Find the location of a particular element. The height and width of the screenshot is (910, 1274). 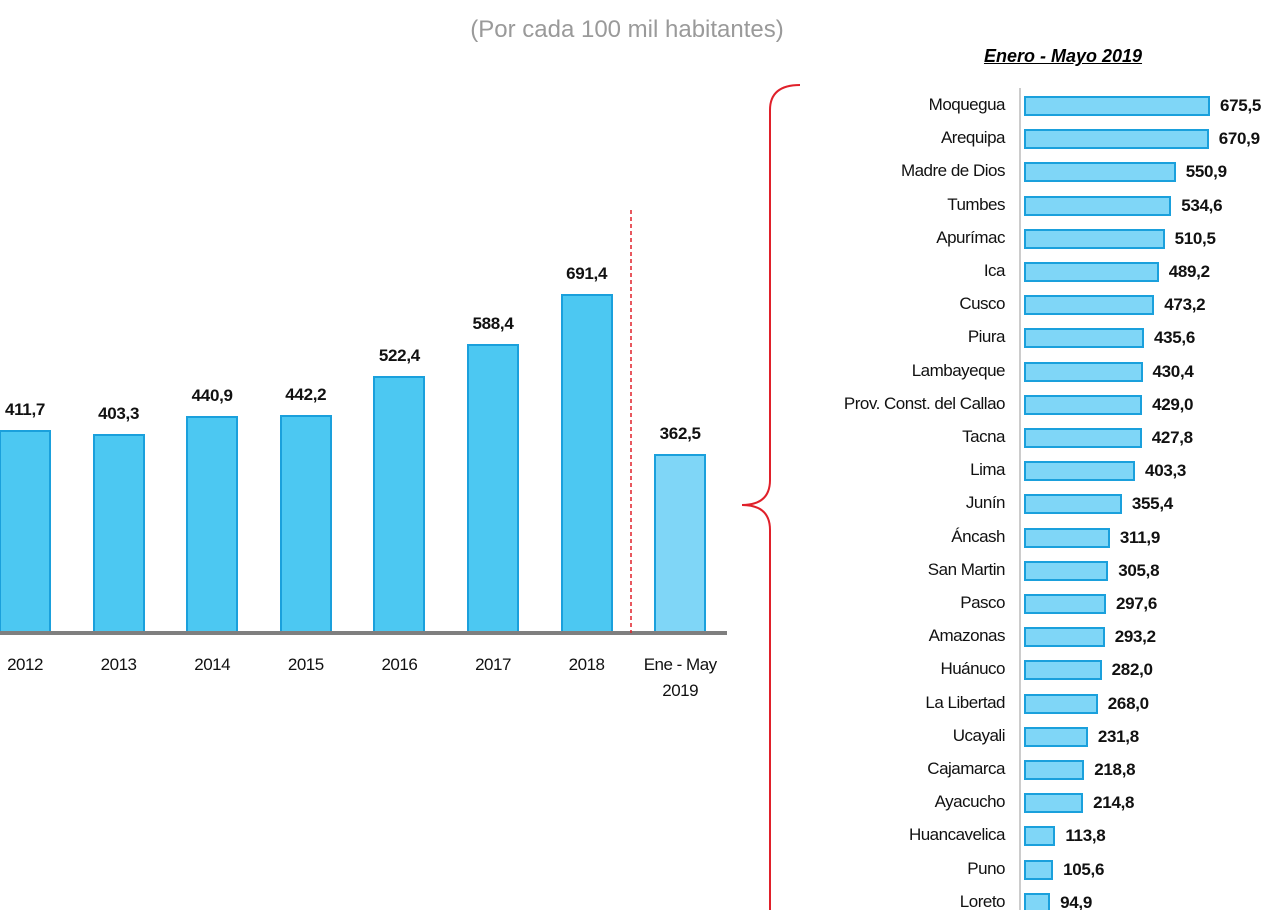

value-label: 442,2 is located at coordinates (306, 395).